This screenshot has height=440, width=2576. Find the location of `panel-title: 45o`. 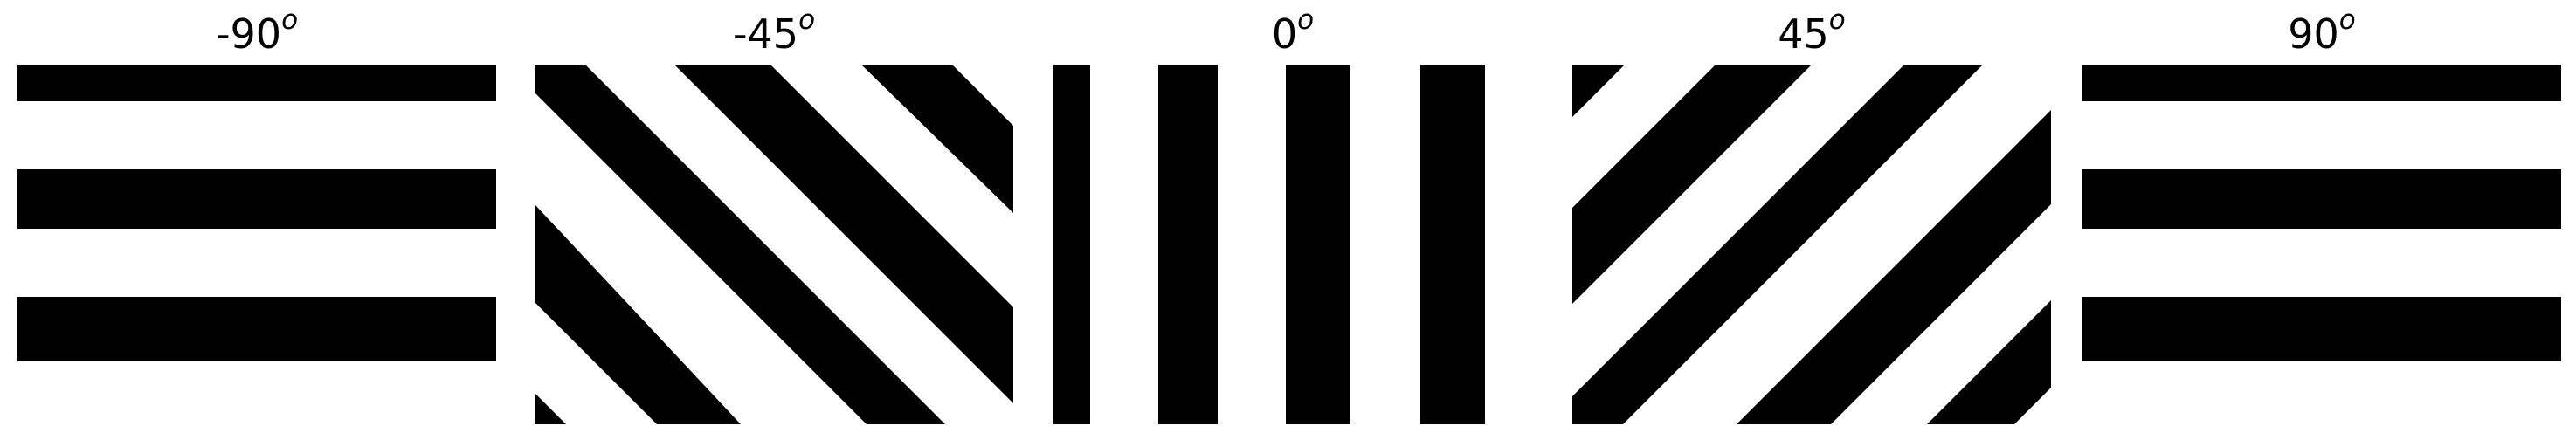

panel-title: 45o is located at coordinates (1811, 33).